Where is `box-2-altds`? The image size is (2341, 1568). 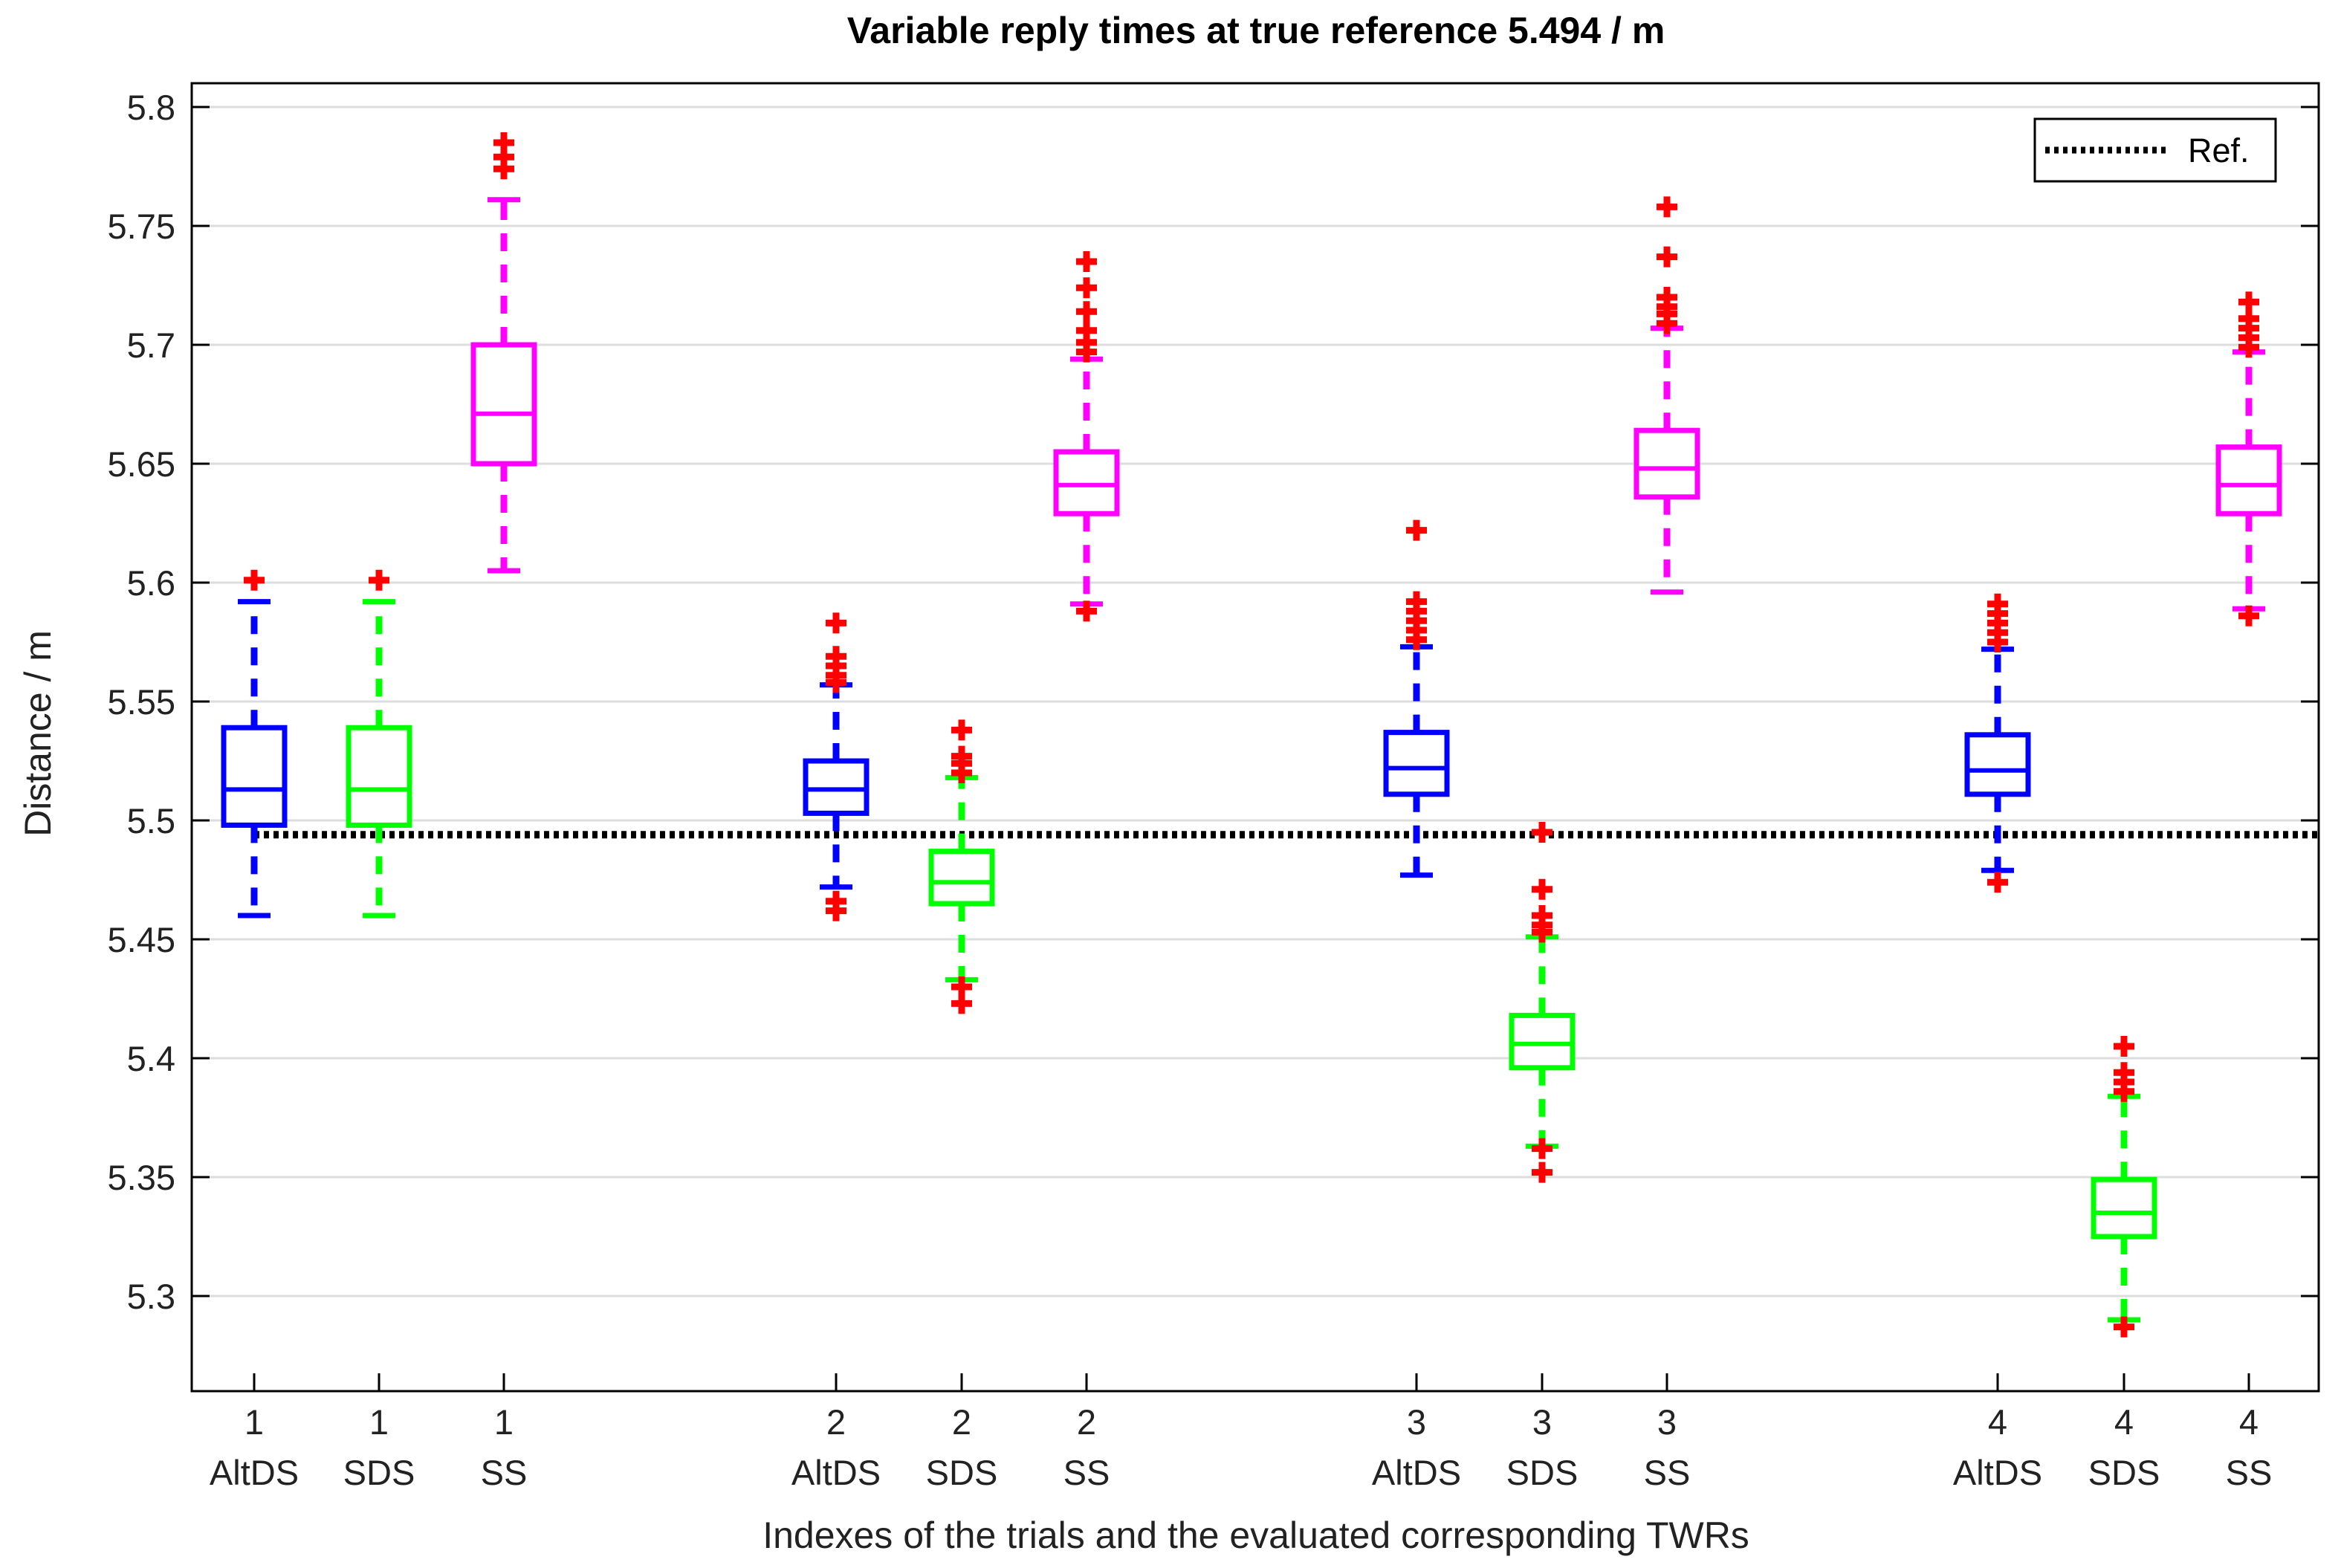 box-2-altds is located at coordinates (836, 766).